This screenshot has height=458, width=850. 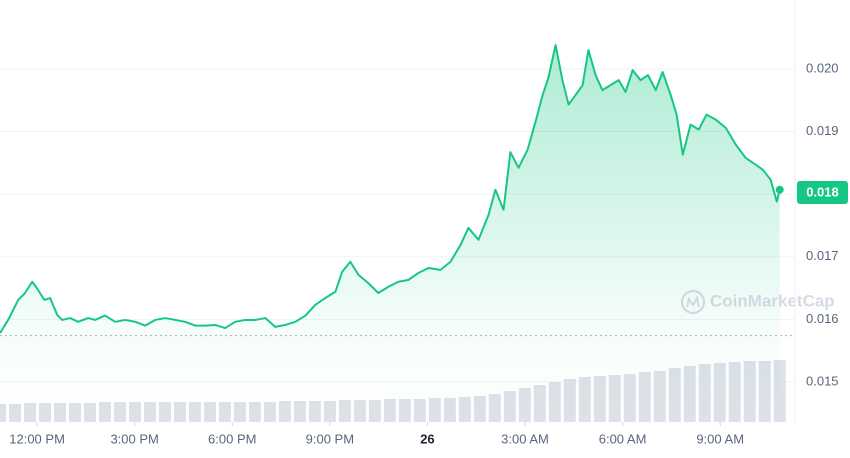 I want to click on x-tick-label: 6:00 PM, so click(x=232, y=438).